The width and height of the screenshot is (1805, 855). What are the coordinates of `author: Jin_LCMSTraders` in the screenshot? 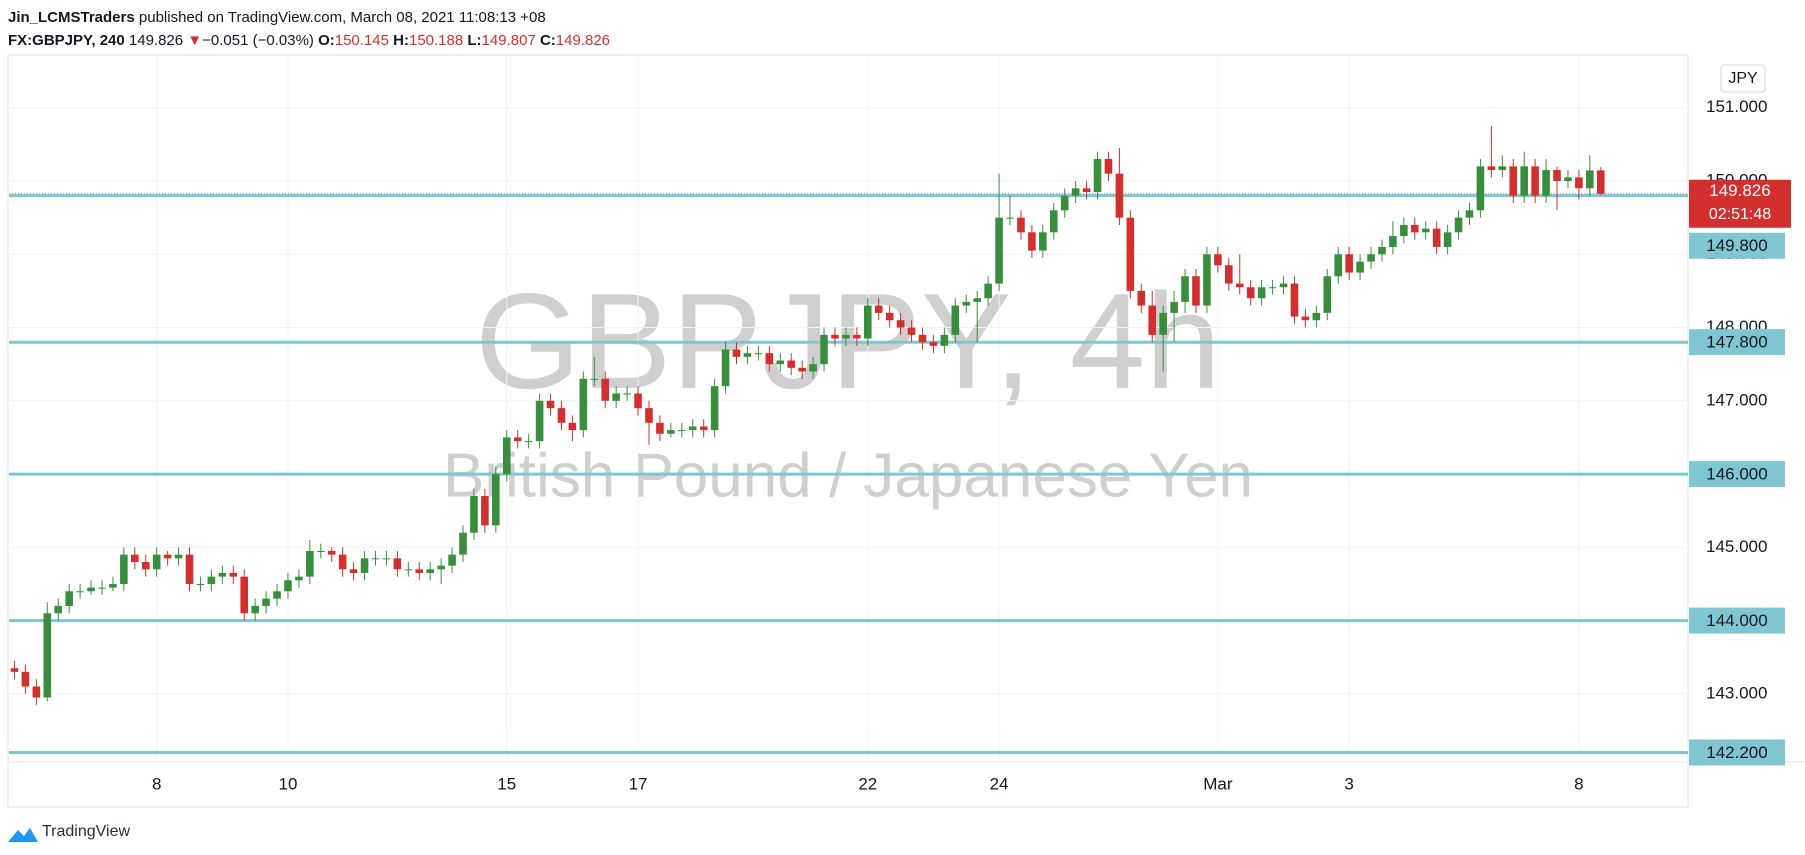 It's located at (71, 17).